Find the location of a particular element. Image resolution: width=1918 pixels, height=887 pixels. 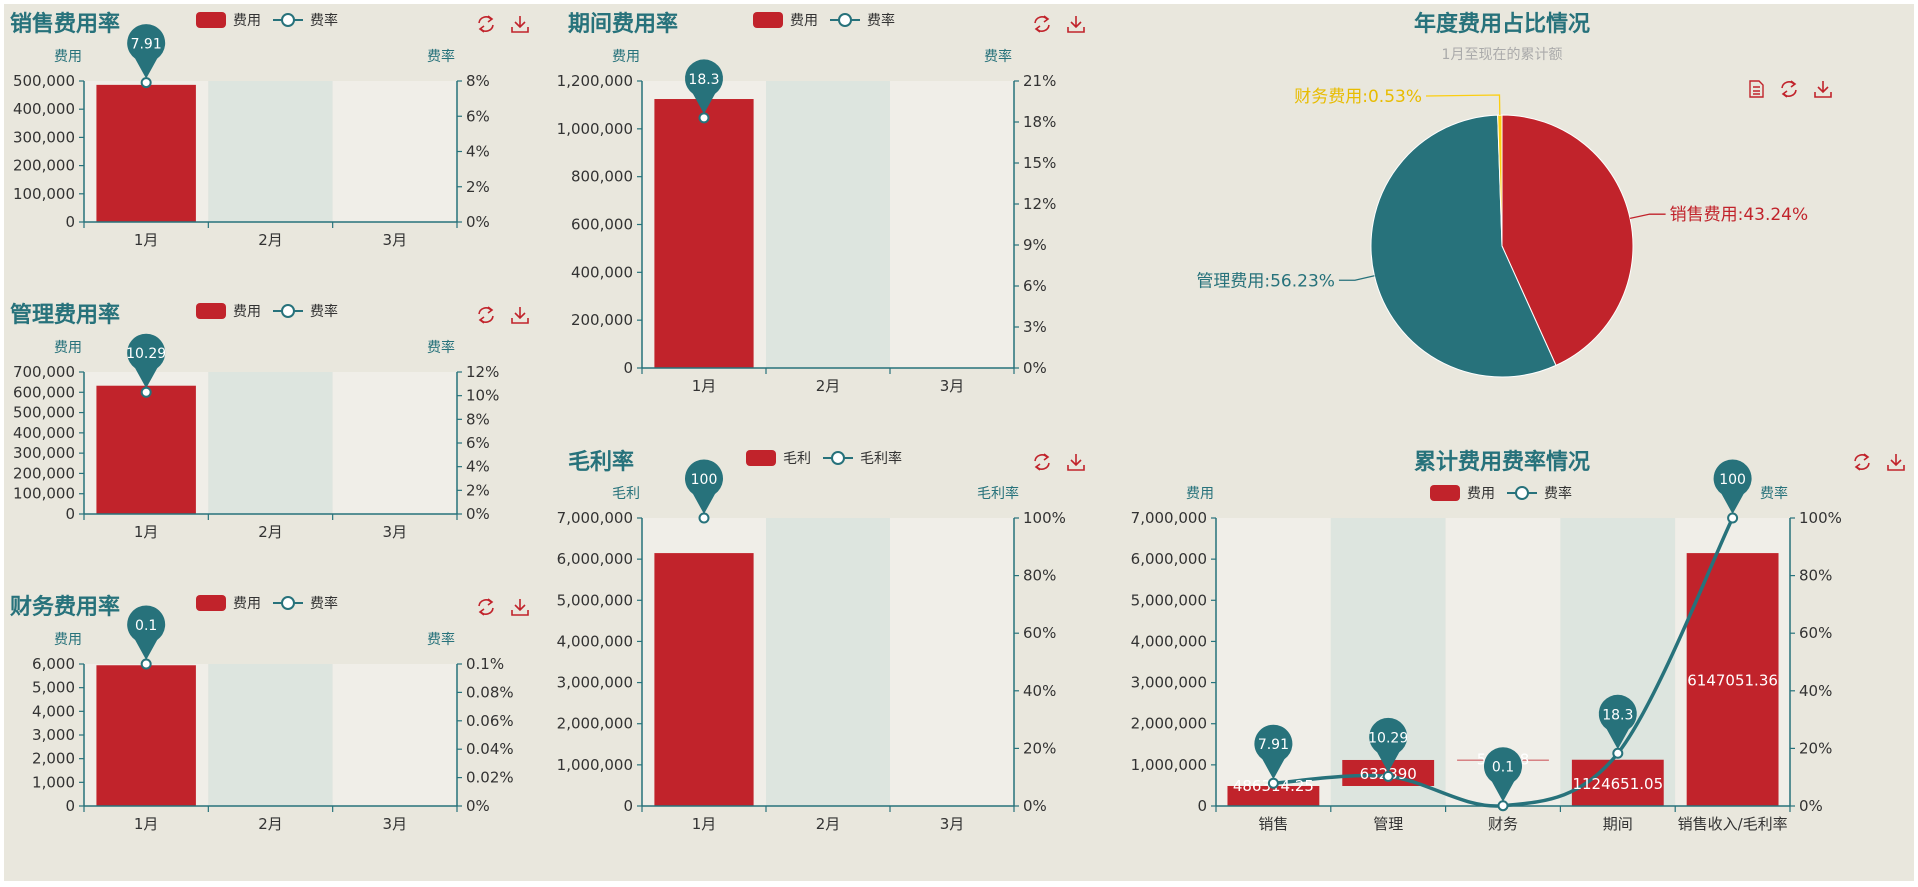

mark-point-label: 10.29 is located at coordinates (1388, 738).